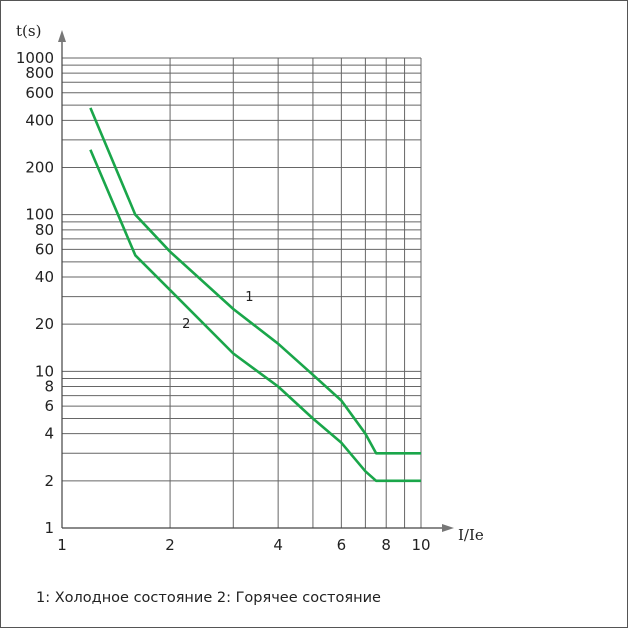 The width and height of the screenshot is (628, 628). What do you see at coordinates (420, 545) in the screenshot?
I see `x-tick-label: 10` at bounding box center [420, 545].